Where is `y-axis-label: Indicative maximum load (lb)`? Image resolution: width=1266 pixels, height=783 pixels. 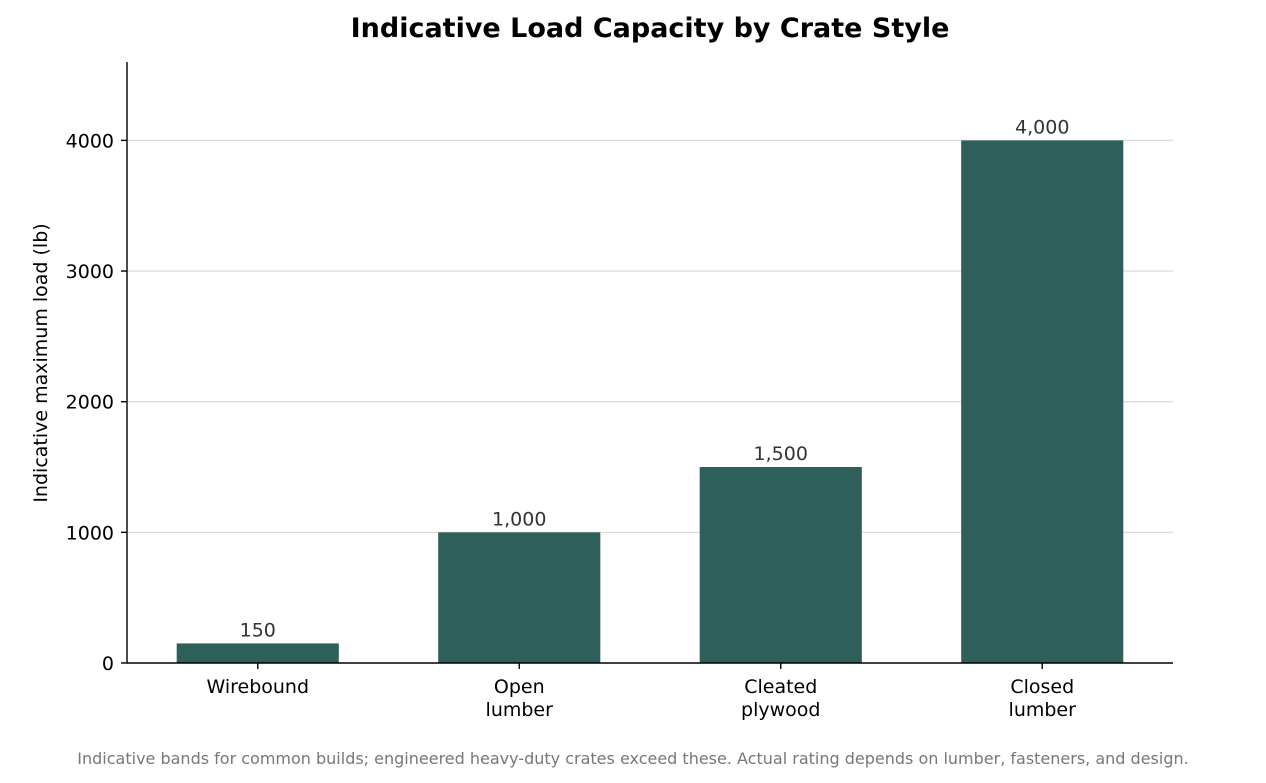 y-axis-label: Indicative maximum load (lb) is located at coordinates (41, 362).